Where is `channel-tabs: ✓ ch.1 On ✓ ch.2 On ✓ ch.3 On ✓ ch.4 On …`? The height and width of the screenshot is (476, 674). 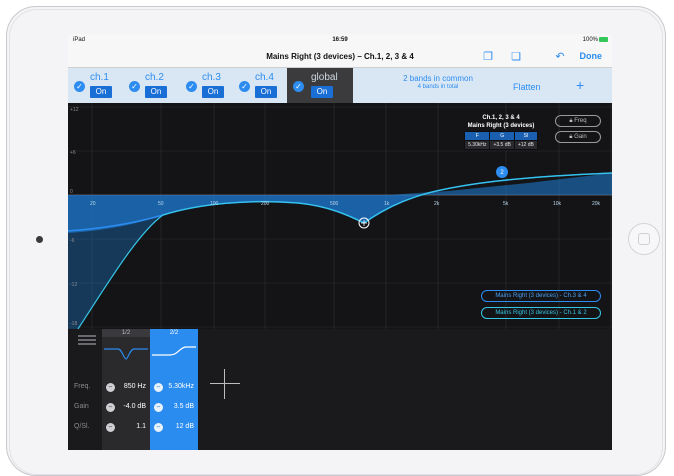
channel-tabs: ✓ ch.1 On ✓ ch.2 On ✓ ch.3 On ✓ ch.4 On … is located at coordinates (340, 85).